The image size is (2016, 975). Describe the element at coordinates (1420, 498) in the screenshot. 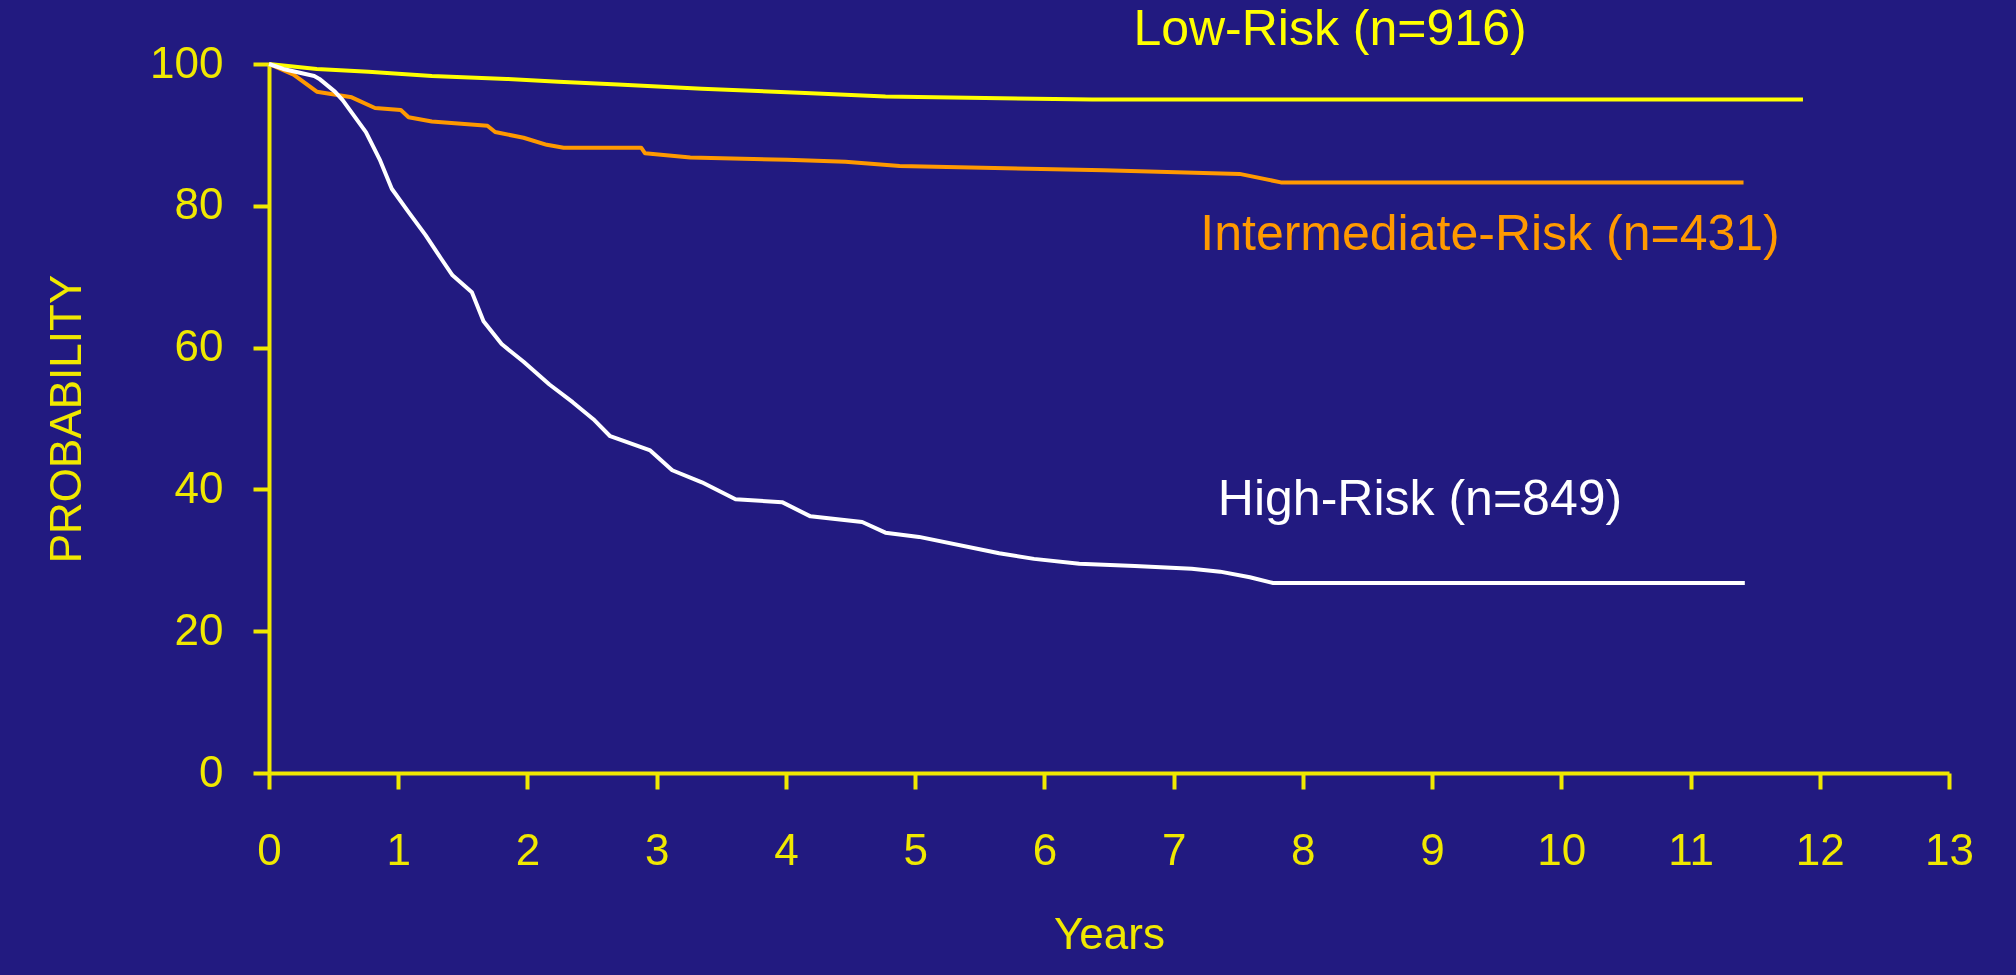

I see `series-label: High-Risk (n=849)` at that location.